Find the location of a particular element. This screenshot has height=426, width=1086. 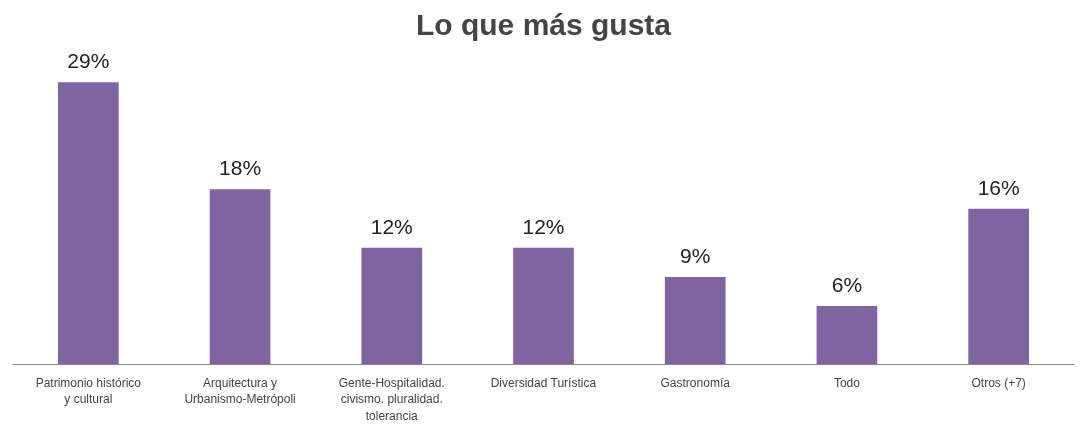

data-label: 29% is located at coordinates (88, 61).